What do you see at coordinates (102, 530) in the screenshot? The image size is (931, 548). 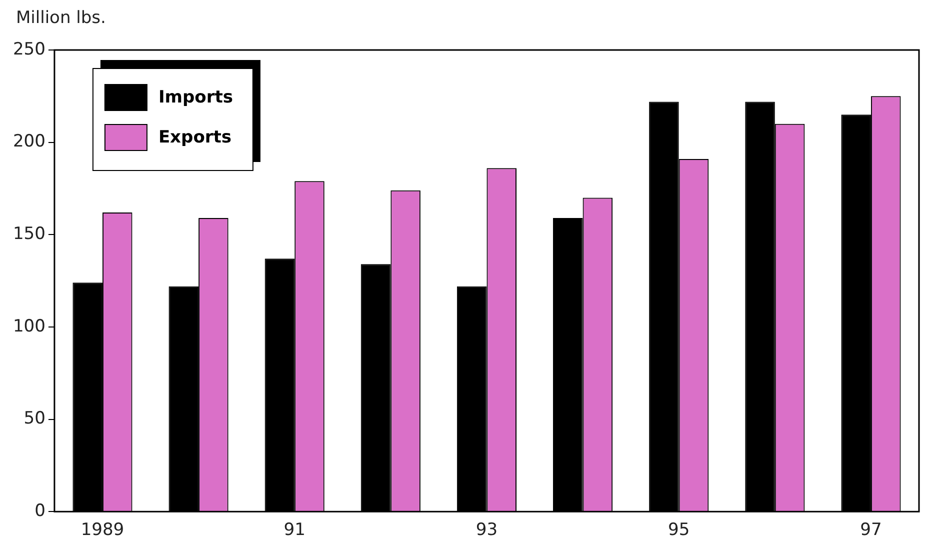 I see `x-tick-label: 1989` at bounding box center [102, 530].